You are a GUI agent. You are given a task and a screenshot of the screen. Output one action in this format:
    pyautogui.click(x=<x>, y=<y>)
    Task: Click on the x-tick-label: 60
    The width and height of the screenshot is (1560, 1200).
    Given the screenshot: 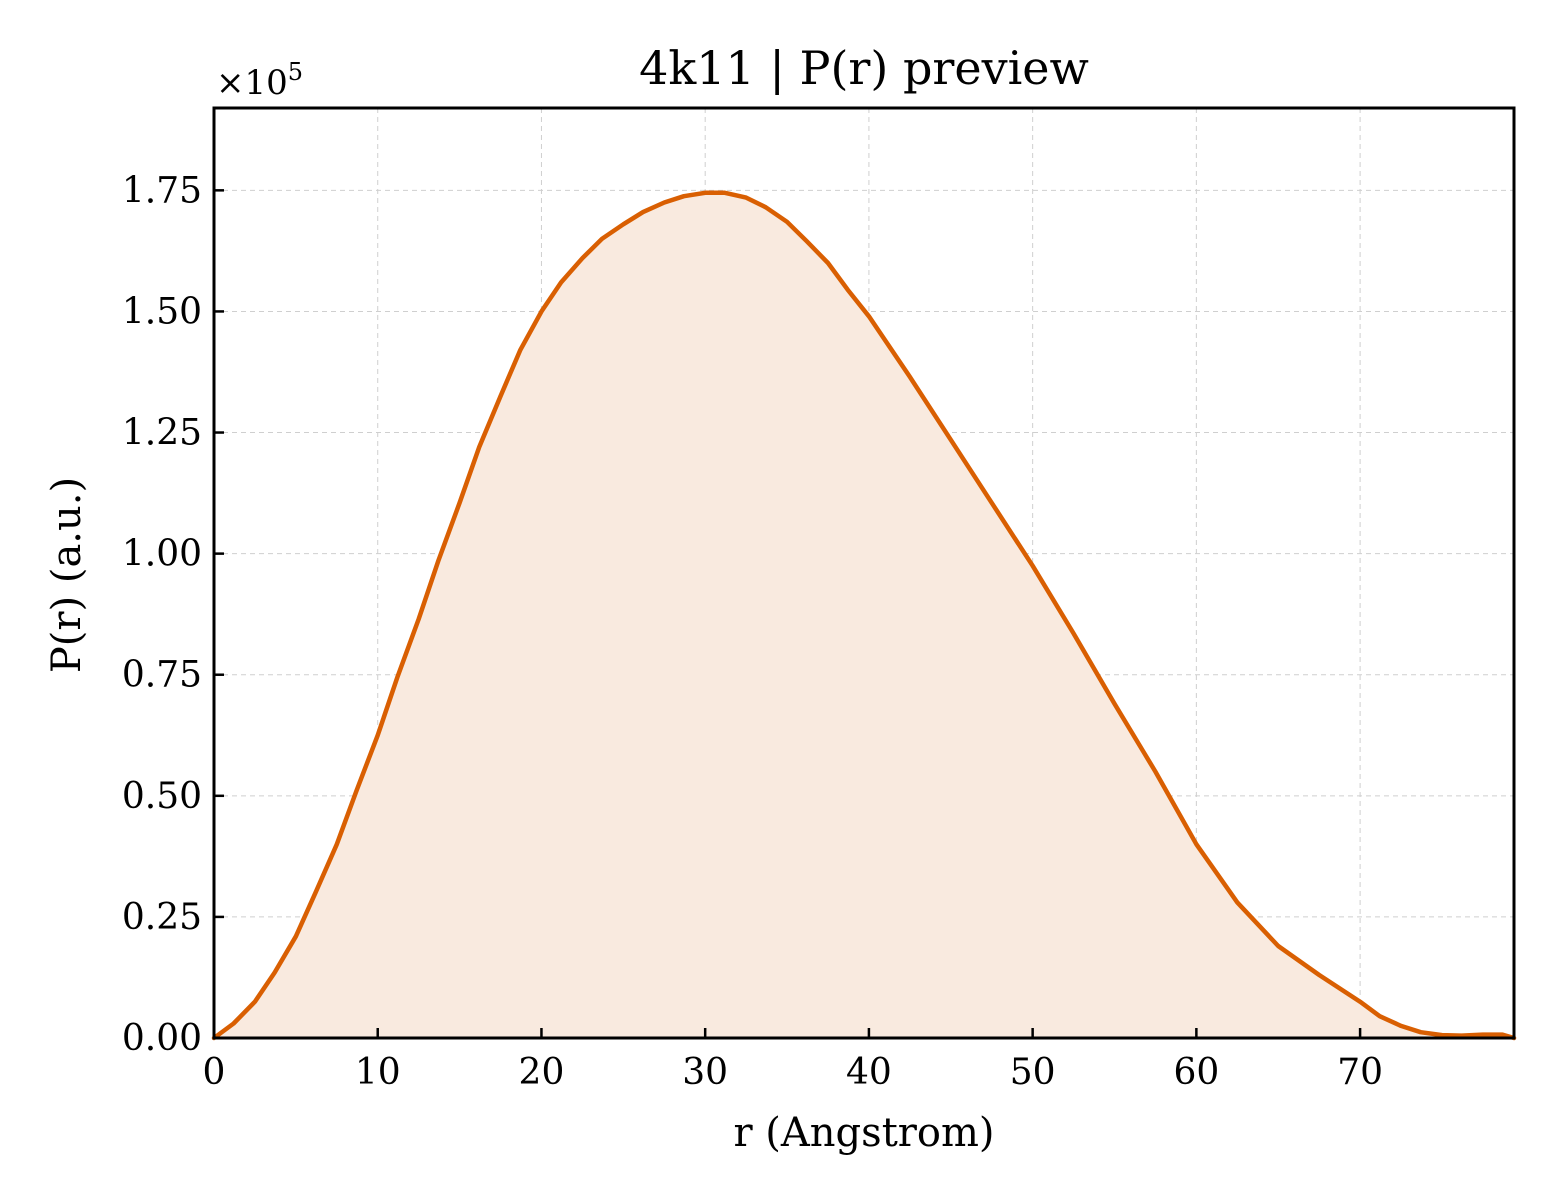 What is the action you would take?
    pyautogui.click(x=1196, y=1072)
    